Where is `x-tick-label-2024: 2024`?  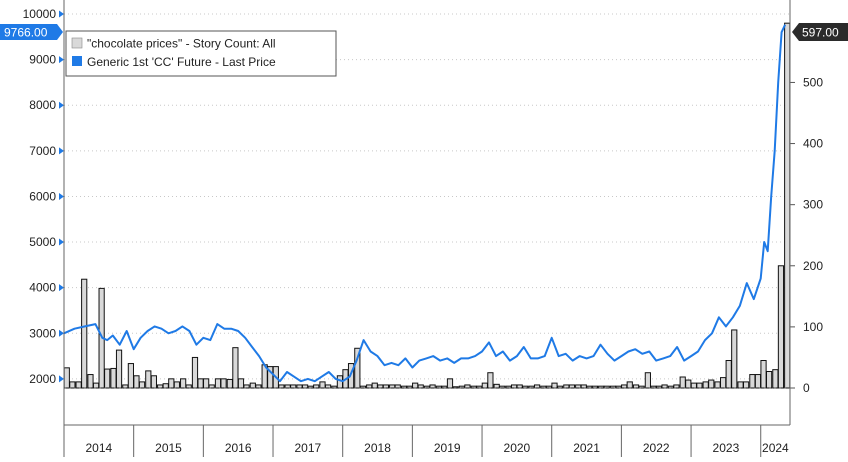 x-tick-label-2024: 2024 is located at coordinates (775, 448).